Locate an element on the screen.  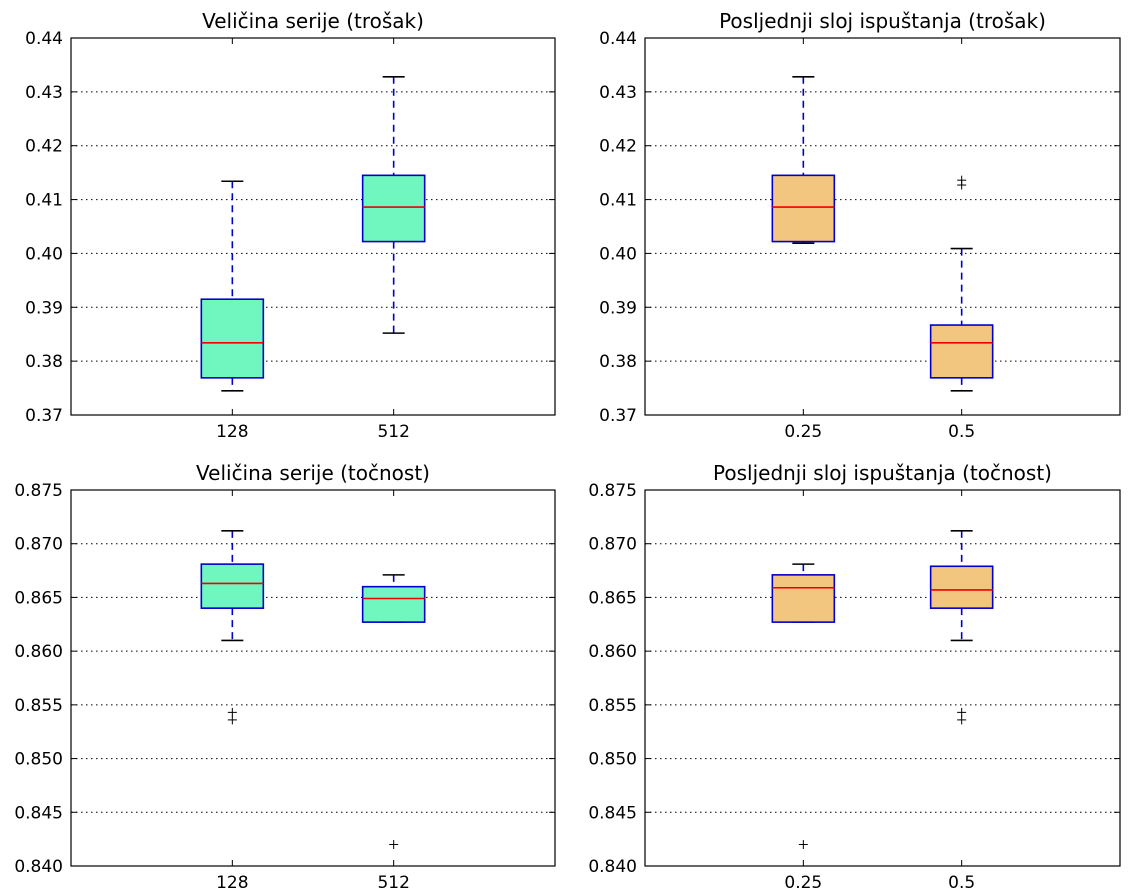
chart-title: Veličina serije (trošak) is located at coordinates (313, 21).